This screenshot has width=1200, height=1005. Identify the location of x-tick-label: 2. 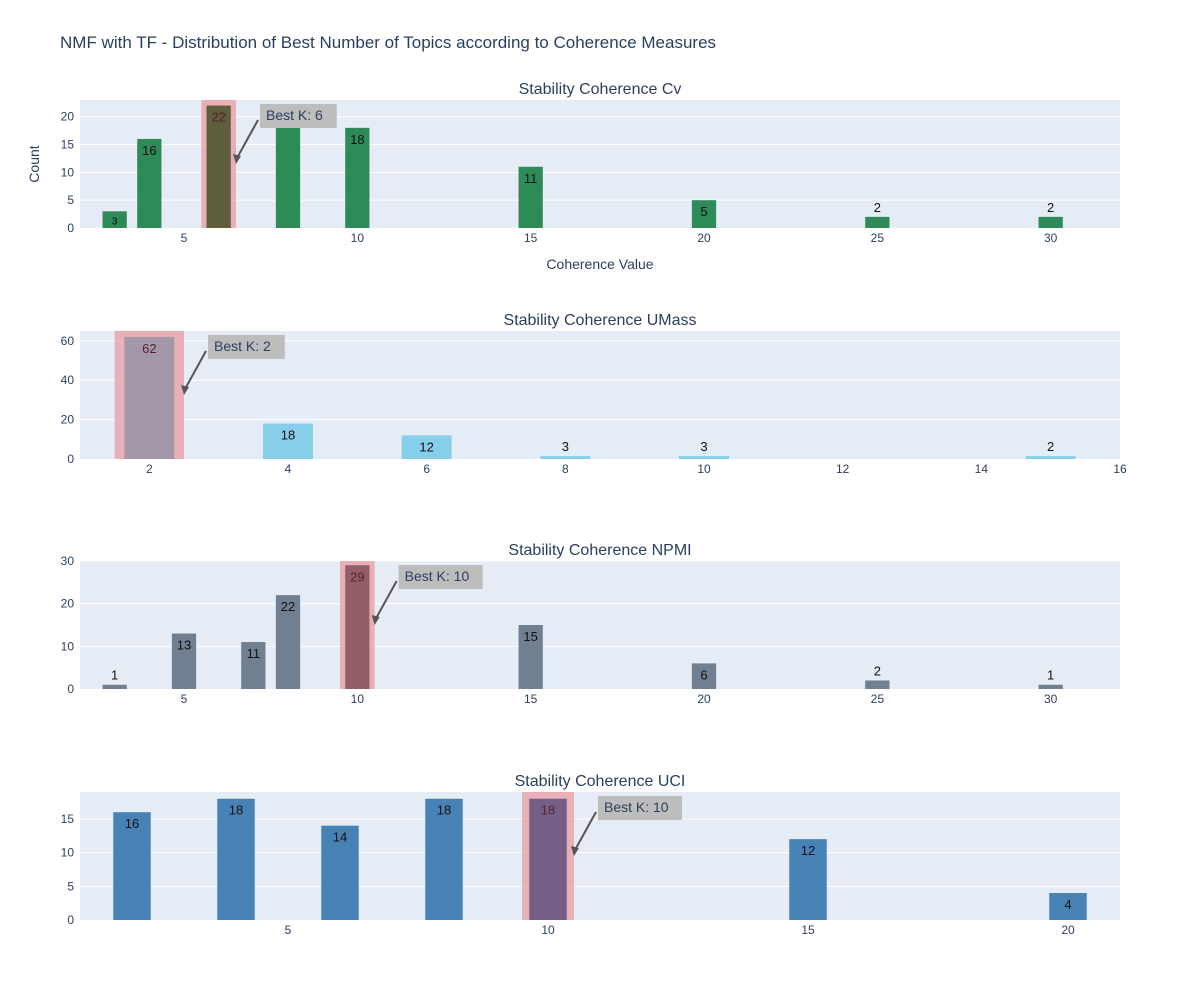
(149, 469).